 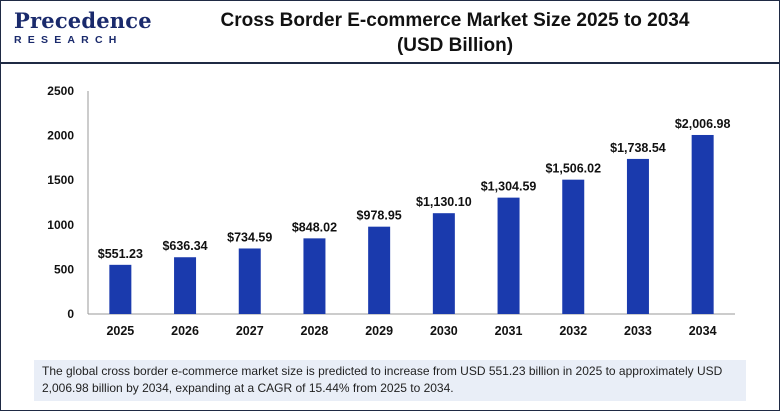 What do you see at coordinates (68, 40) in the screenshot?
I see `logo-subtitle: RESEARCH` at bounding box center [68, 40].